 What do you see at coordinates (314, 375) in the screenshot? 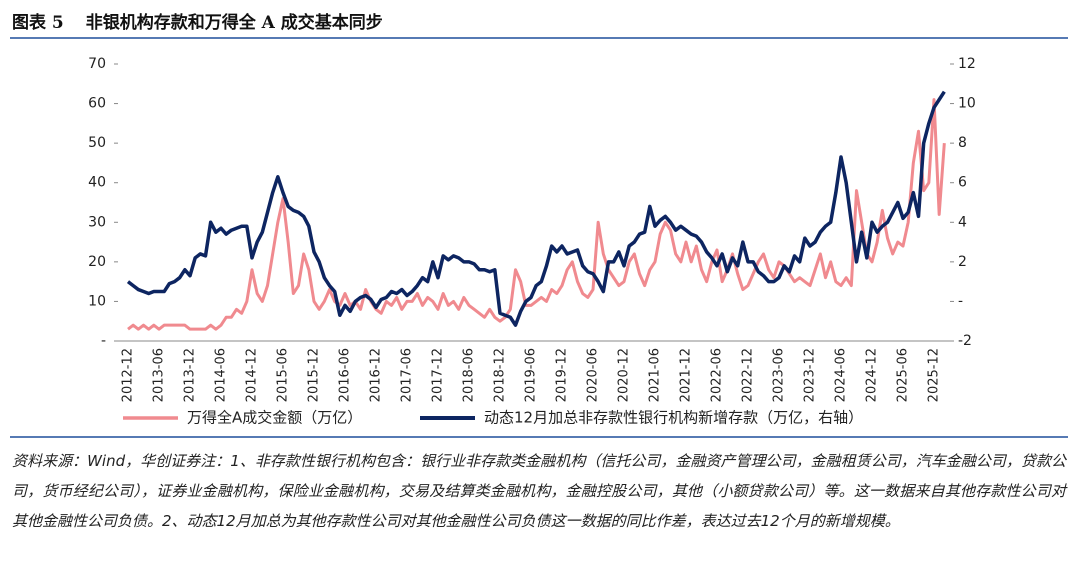
I see `x-tick-label: 2015-12` at bounding box center [314, 375].